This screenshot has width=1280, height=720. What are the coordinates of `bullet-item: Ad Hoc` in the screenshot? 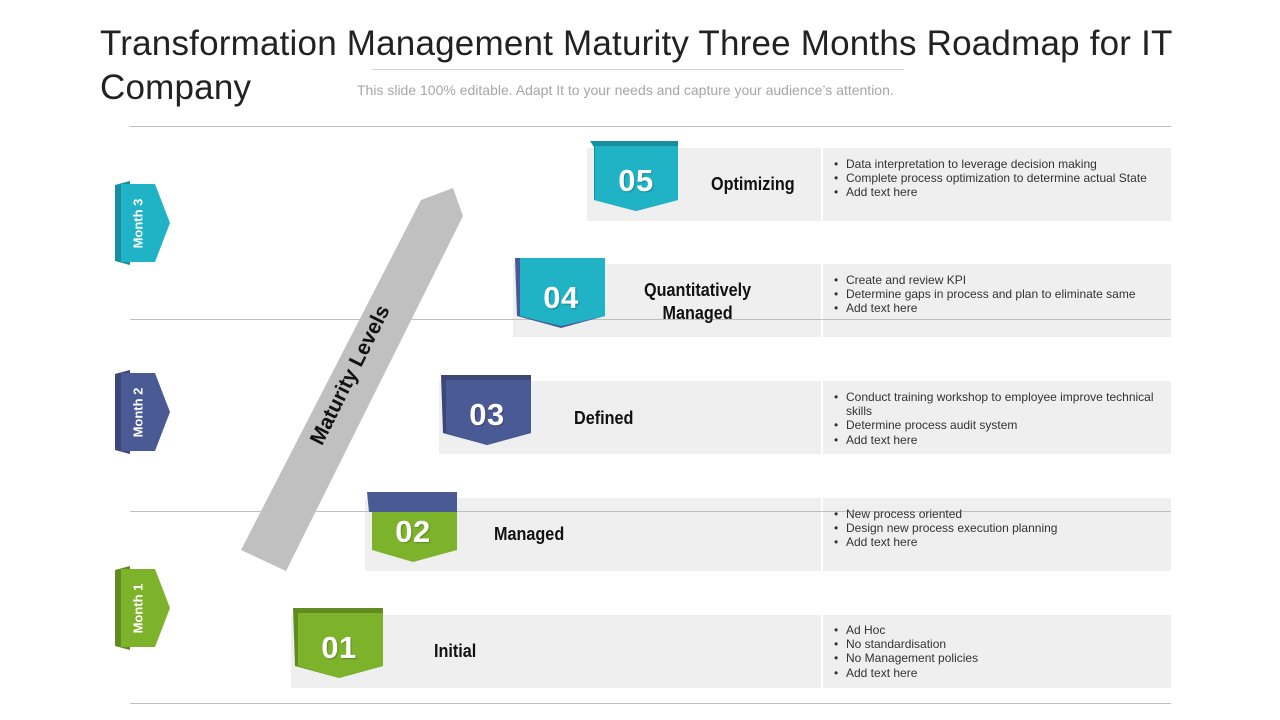 It's located at (999, 630).